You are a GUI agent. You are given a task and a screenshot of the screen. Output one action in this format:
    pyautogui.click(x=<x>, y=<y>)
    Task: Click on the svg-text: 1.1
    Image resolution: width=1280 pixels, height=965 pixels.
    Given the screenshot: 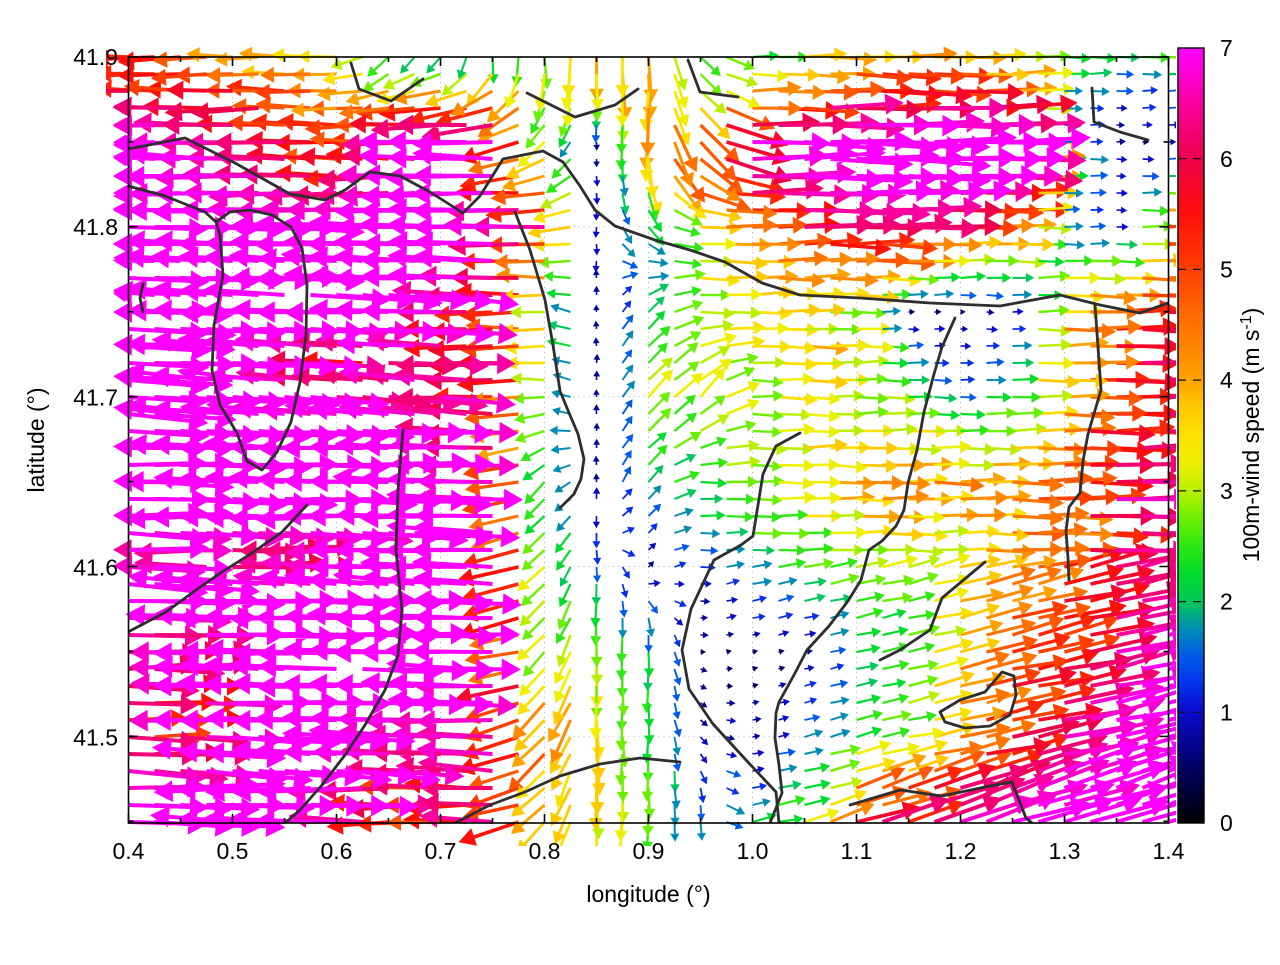 What is the action you would take?
    pyautogui.click(x=857, y=851)
    